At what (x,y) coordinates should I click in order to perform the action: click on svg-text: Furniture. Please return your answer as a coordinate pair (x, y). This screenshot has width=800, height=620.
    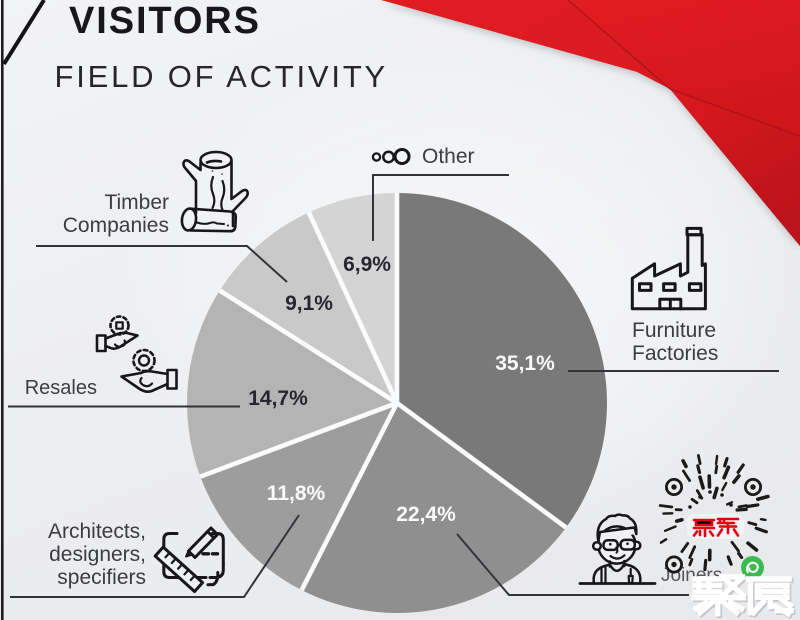
    Looking at the image, I should click on (674, 330).